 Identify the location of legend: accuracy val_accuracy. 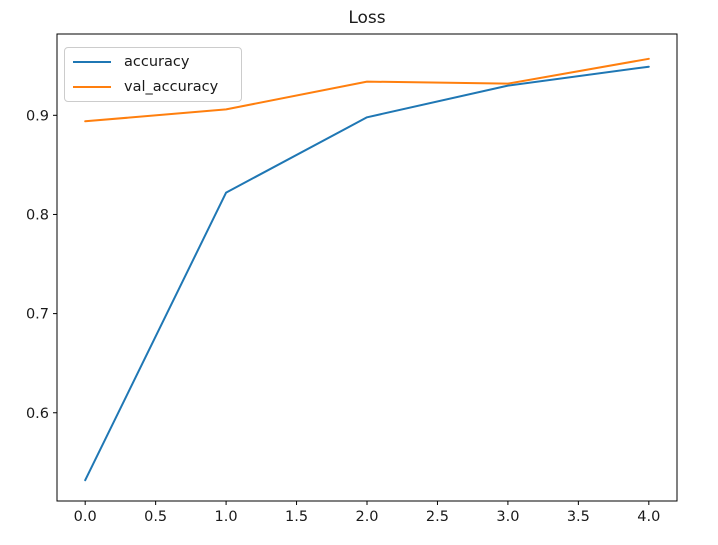
(153, 74).